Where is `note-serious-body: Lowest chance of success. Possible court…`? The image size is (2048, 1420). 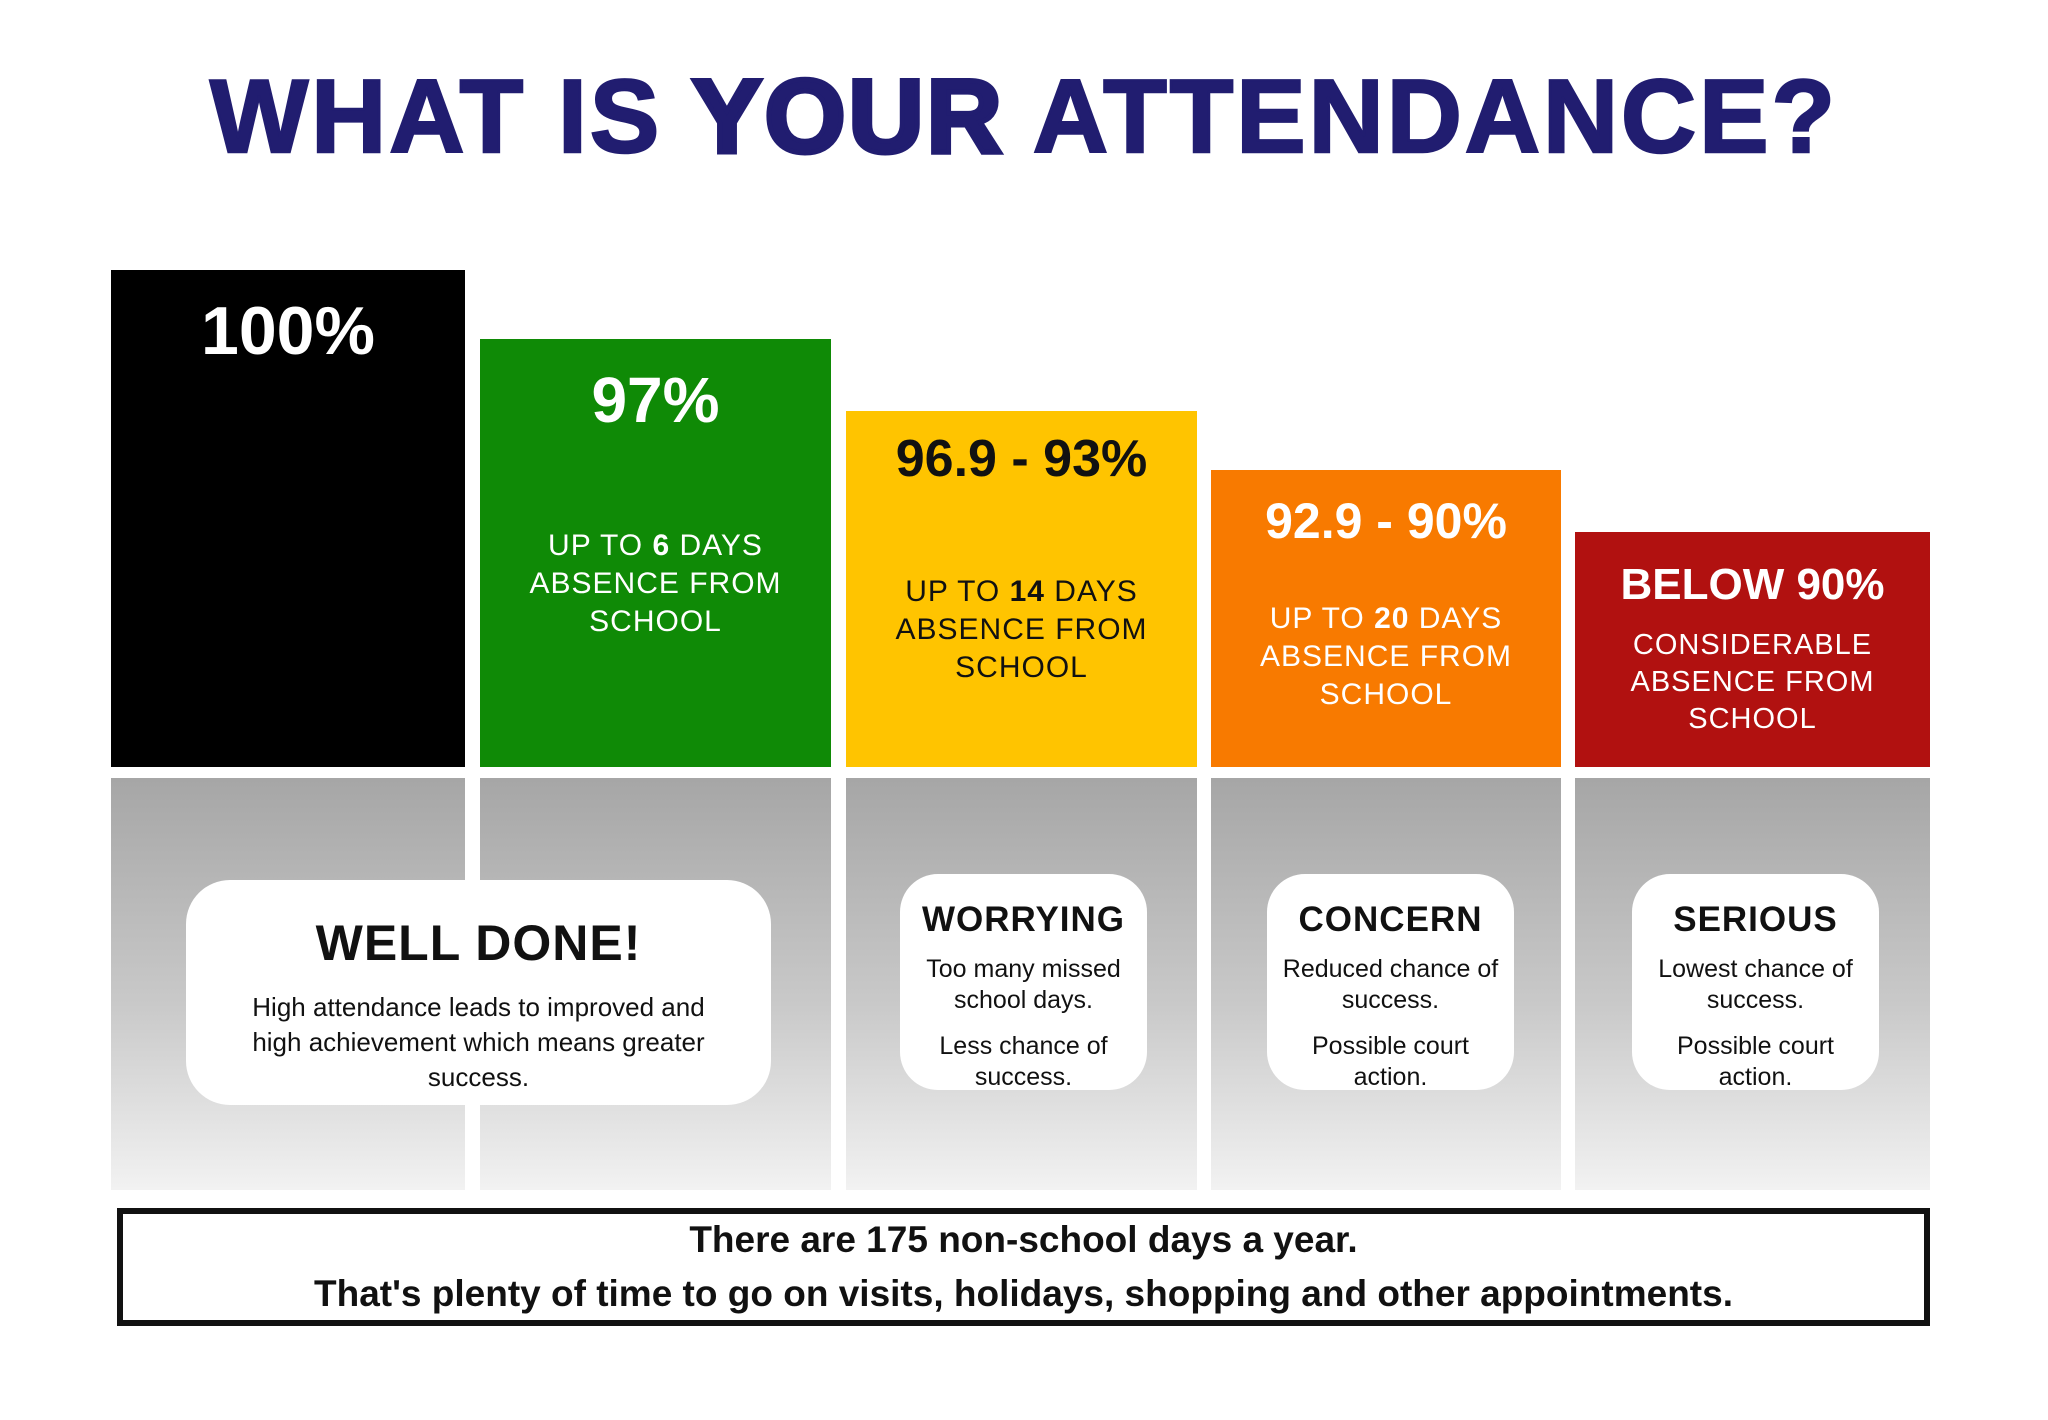 note-serious-body: Lowest chance of success. Possible court… is located at coordinates (1755, 1023).